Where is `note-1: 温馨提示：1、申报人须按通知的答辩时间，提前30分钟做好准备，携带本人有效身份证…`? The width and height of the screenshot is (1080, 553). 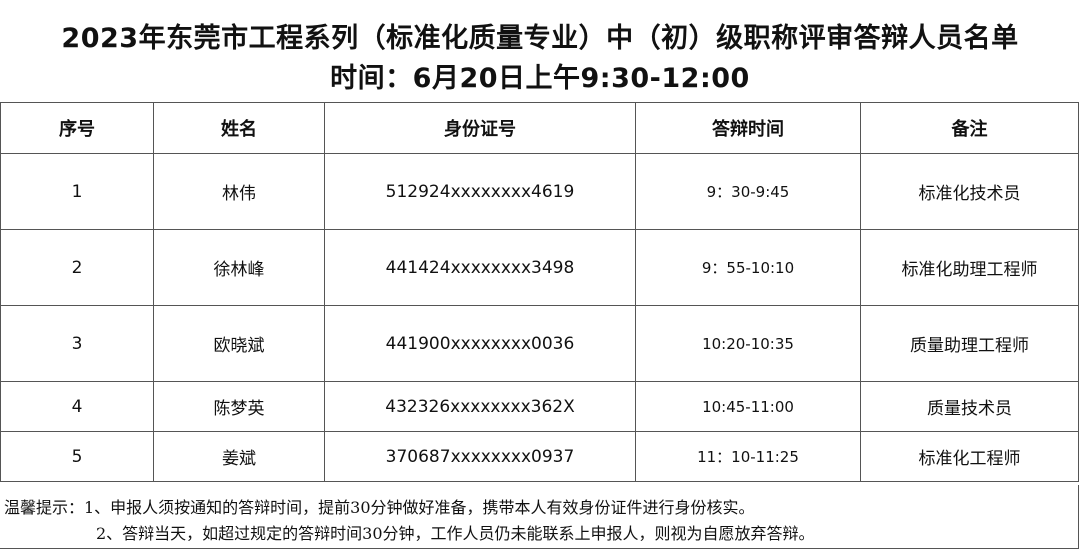 note-1: 温馨提示：1、申报人须按通知的答辩时间，提前30分钟做好准备，携带本人有效身份证… is located at coordinates (379, 507).